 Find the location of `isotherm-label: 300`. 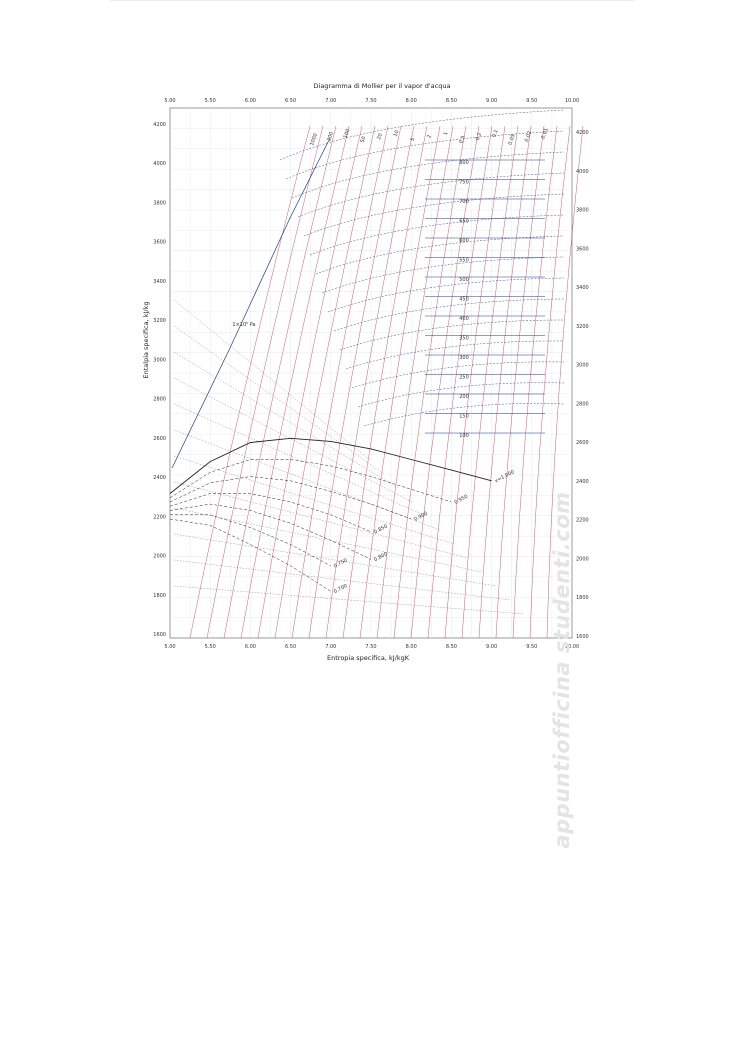

isotherm-label: 300 is located at coordinates (464, 358).